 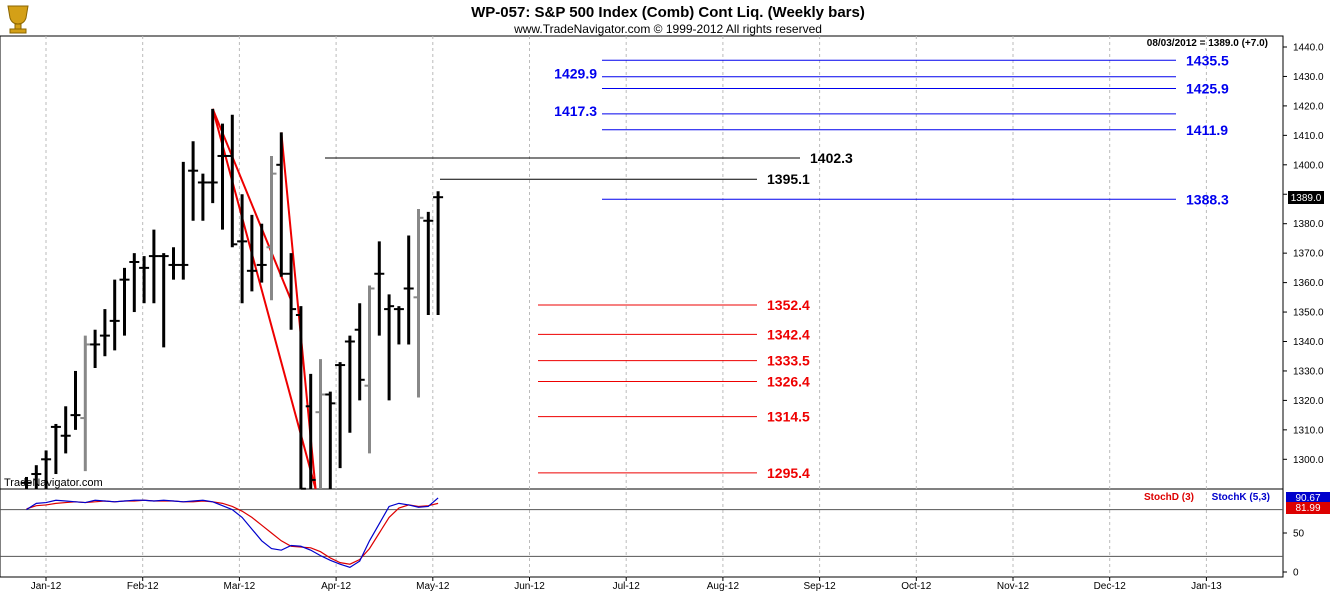 What do you see at coordinates (1308, 254) in the screenshot?
I see `y-tick-label: 1370.0` at bounding box center [1308, 254].